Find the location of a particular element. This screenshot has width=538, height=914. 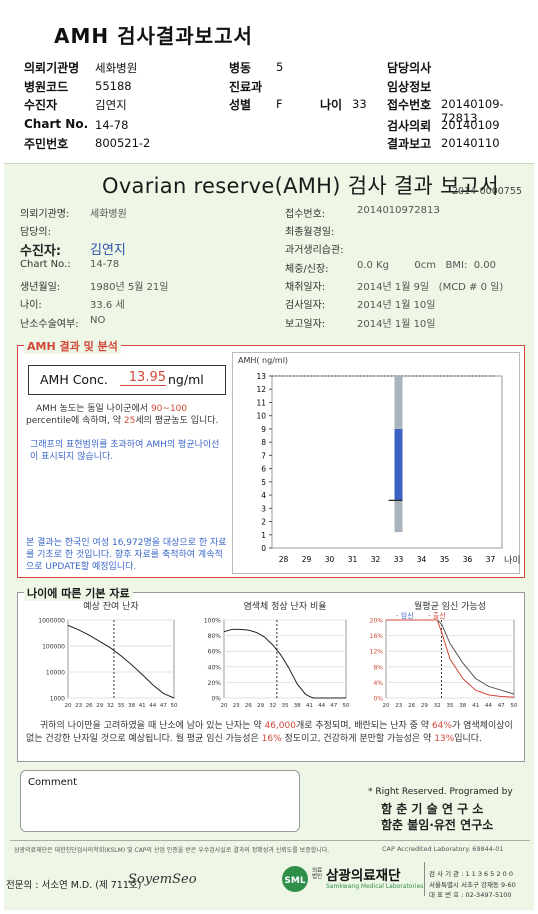

info-value: 33.6 세 is located at coordinates (107, 305).